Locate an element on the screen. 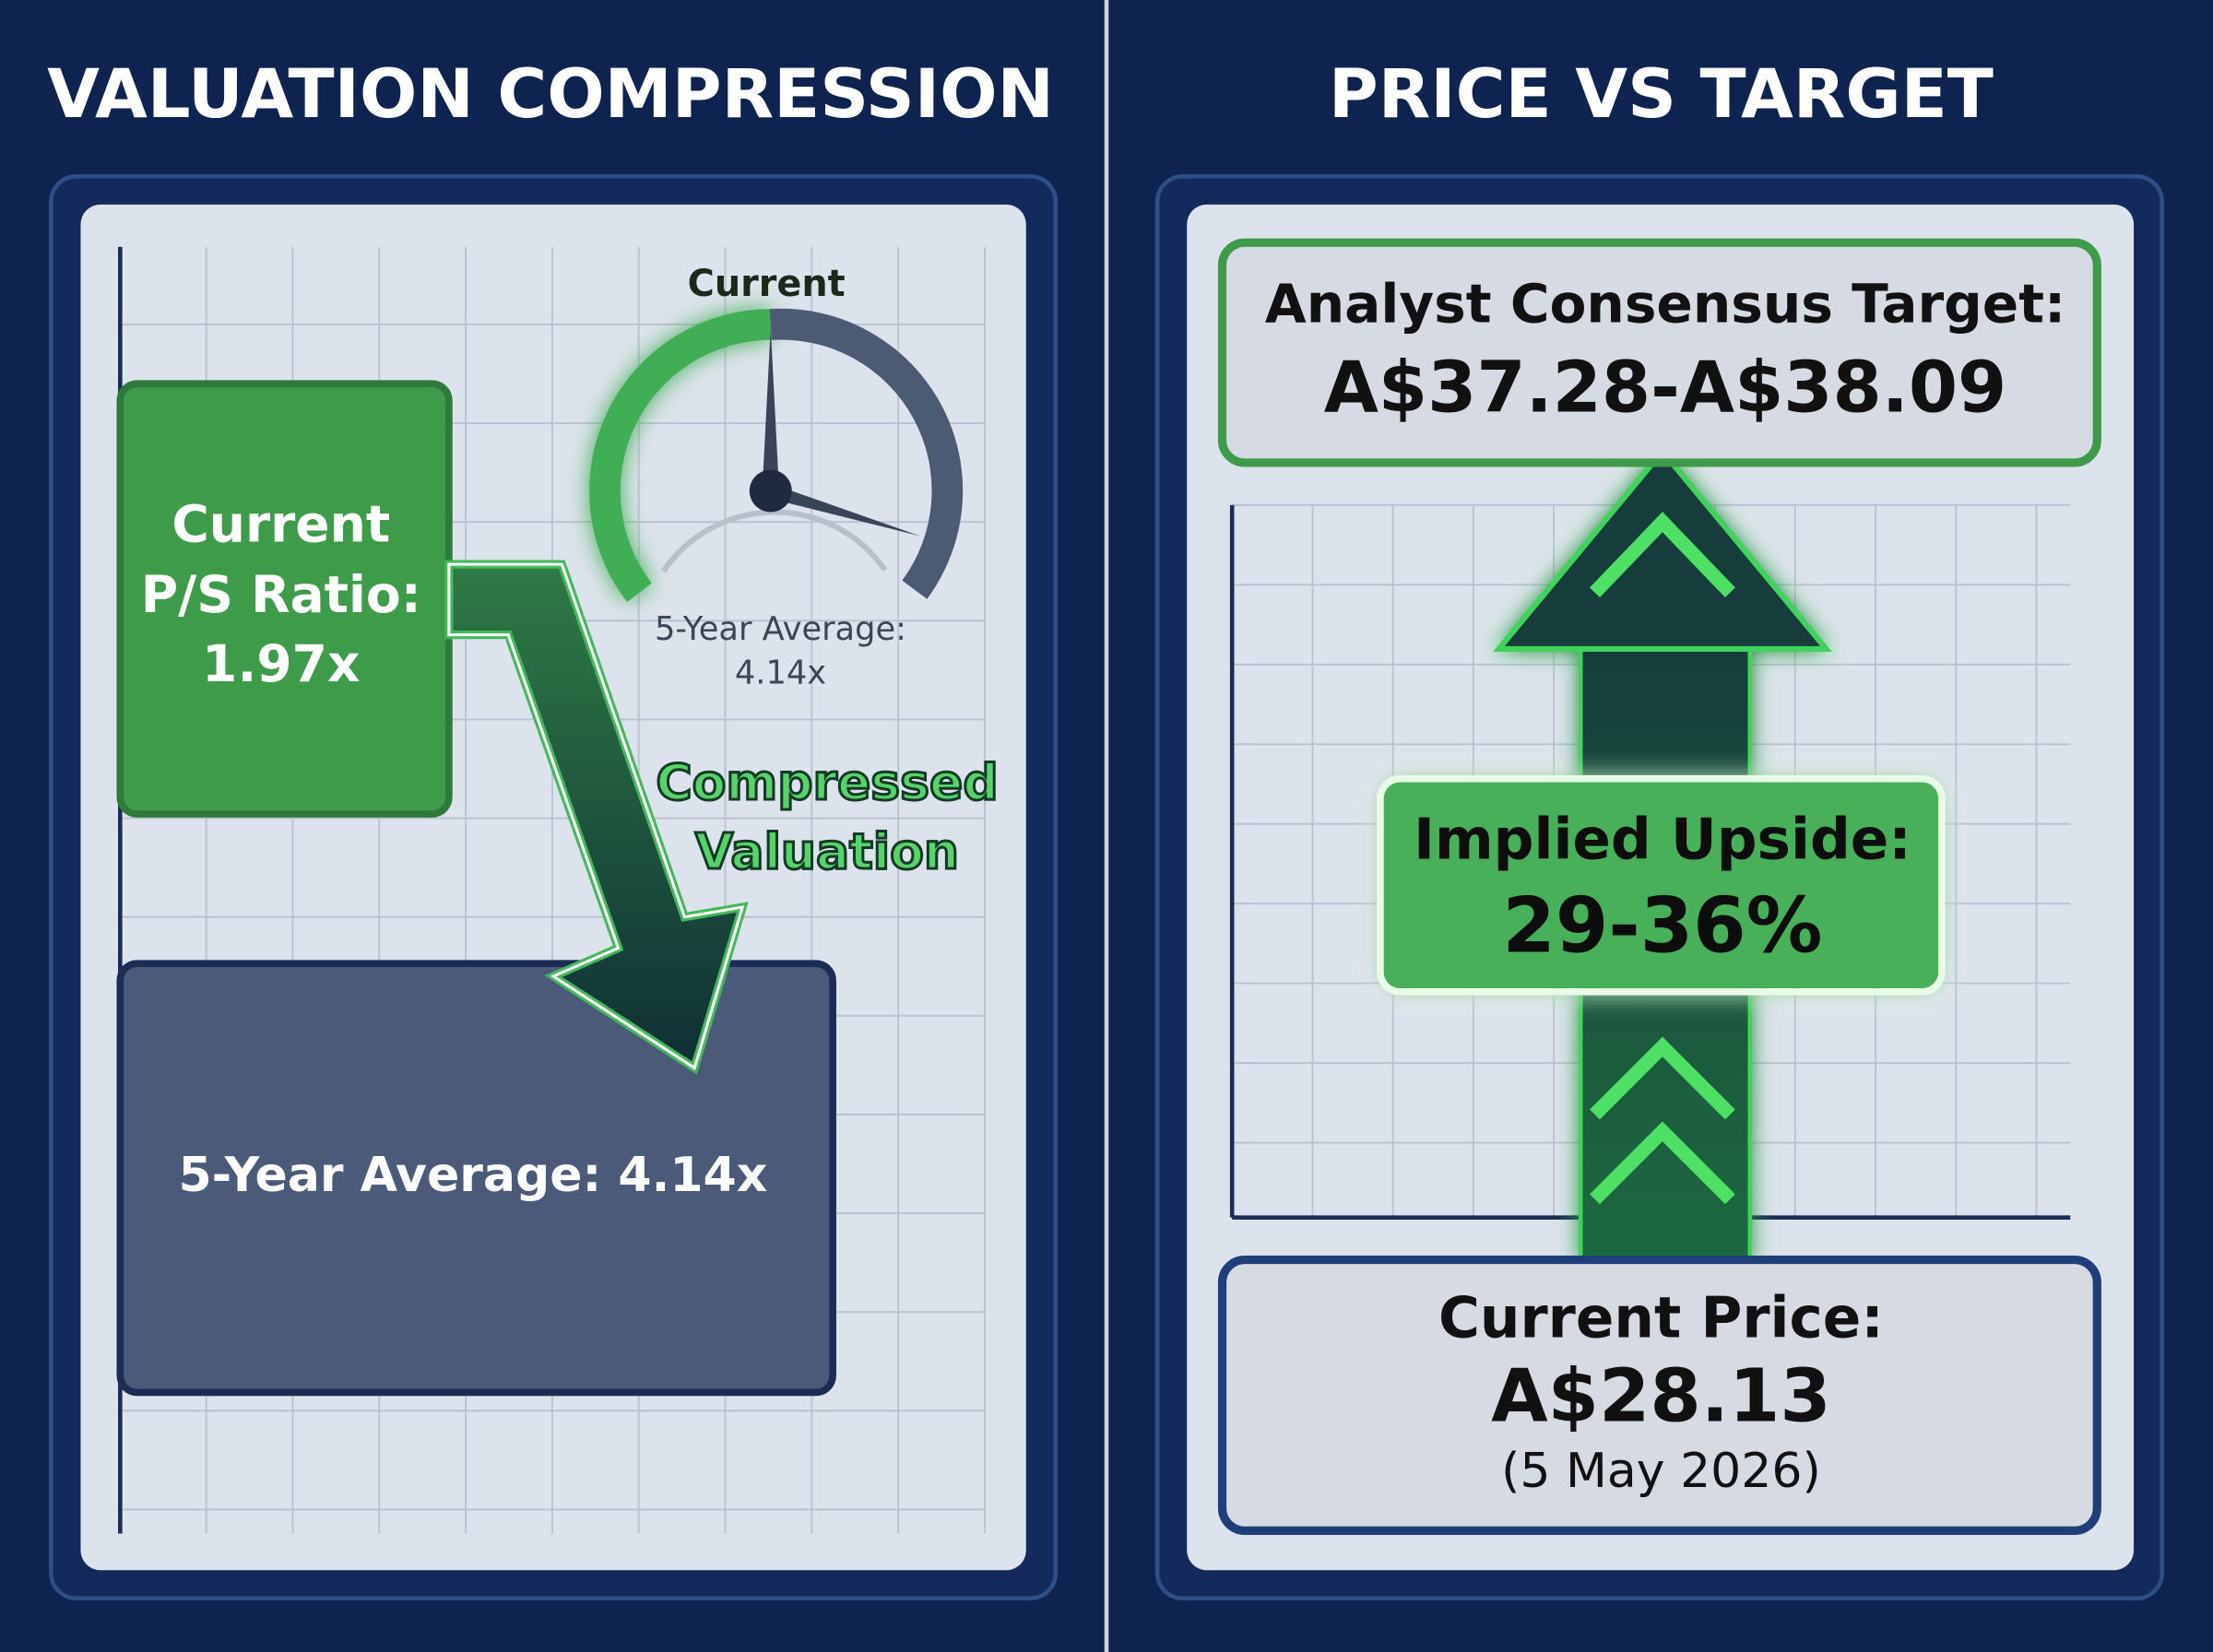  current-text: P/S Ratio: is located at coordinates (281, 594).